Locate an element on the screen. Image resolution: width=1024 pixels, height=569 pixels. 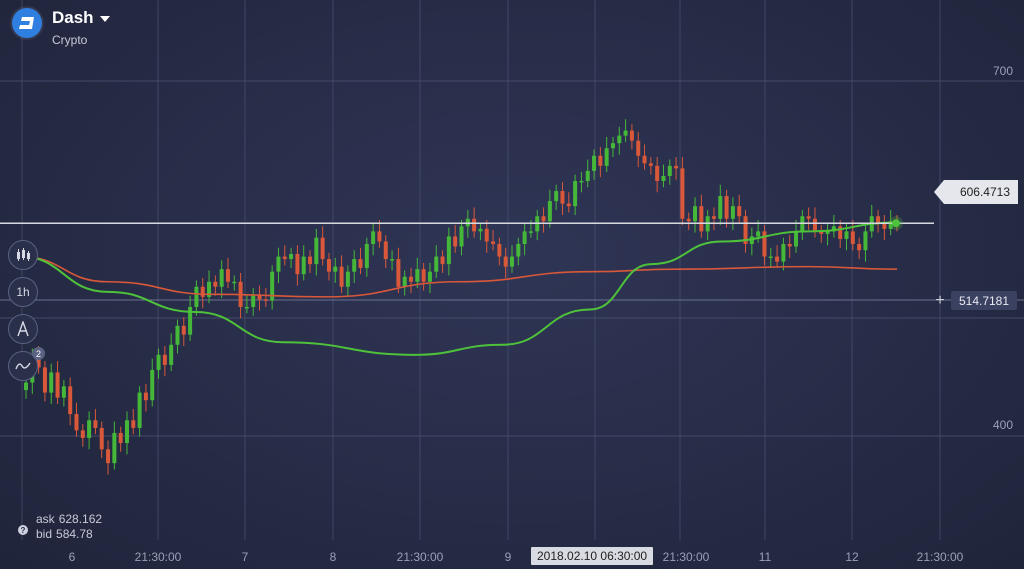
help-icon: ? is located at coordinates (23, 530).